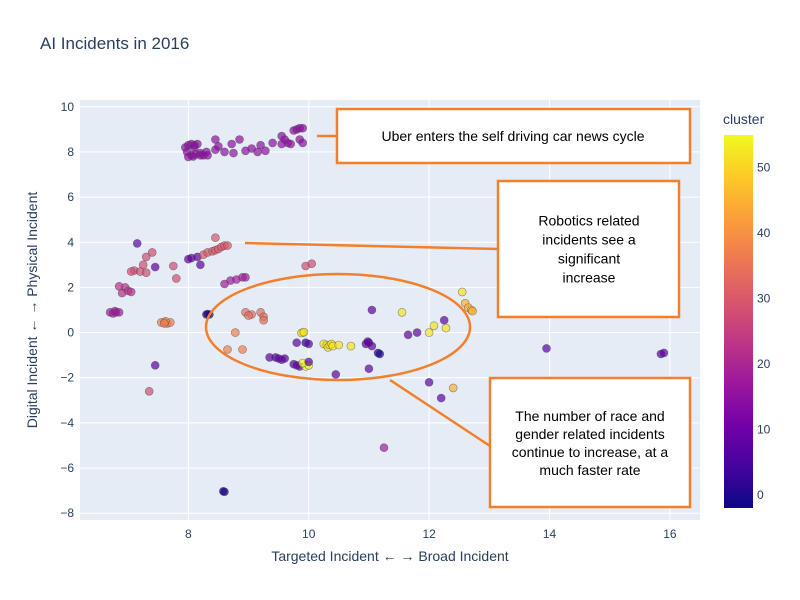 This screenshot has width=800, height=600. What do you see at coordinates (764, 233) in the screenshot?
I see `colorbar-tick-label: 40` at bounding box center [764, 233].